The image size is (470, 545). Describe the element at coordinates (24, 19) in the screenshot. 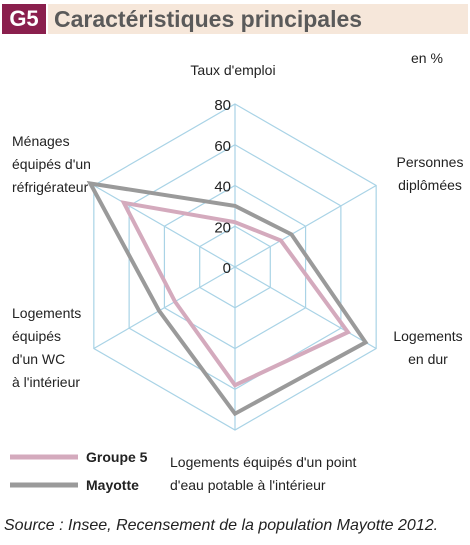

I see `figure-number-badge: G5` at that location.